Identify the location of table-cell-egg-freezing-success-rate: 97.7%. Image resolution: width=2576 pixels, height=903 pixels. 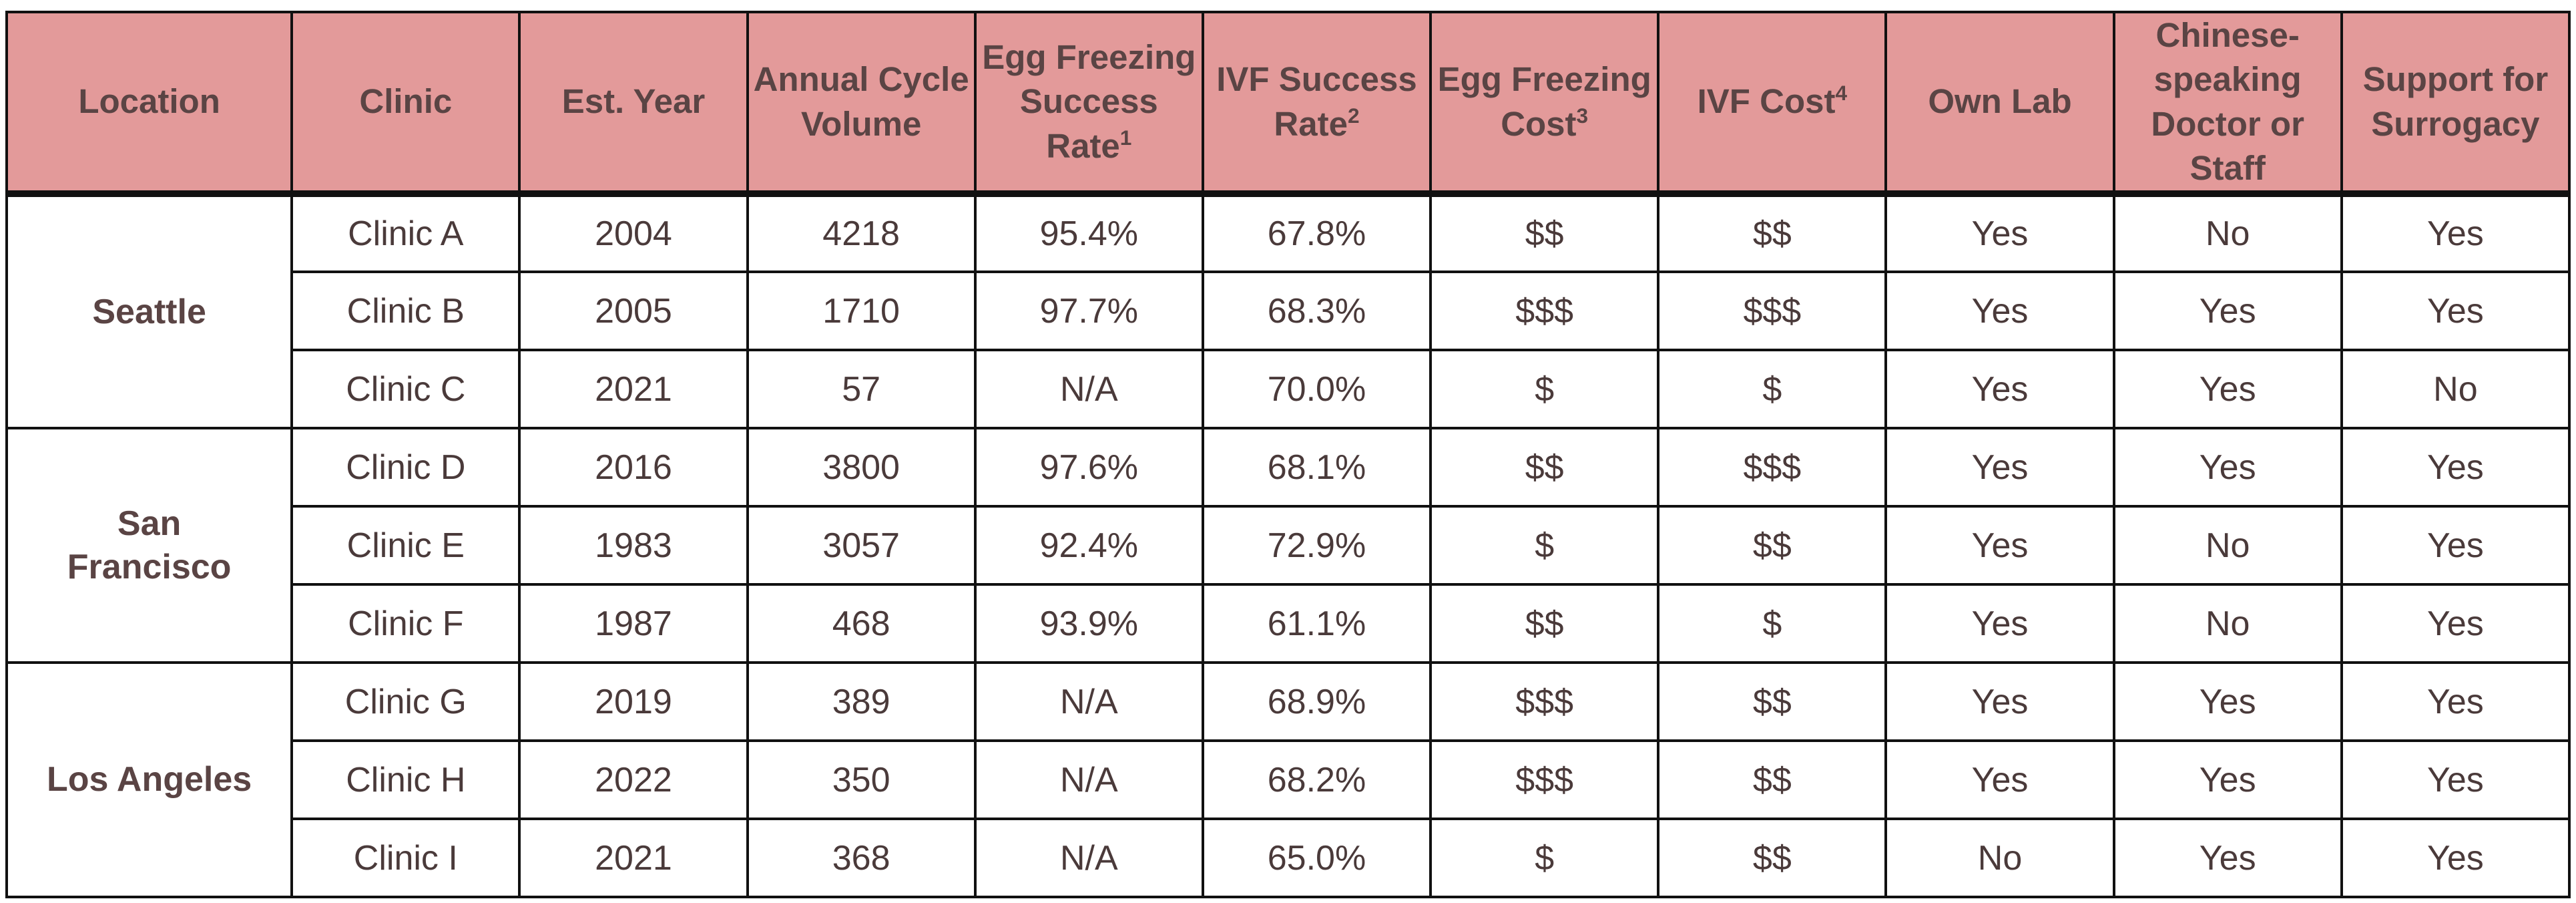
(1088, 311).